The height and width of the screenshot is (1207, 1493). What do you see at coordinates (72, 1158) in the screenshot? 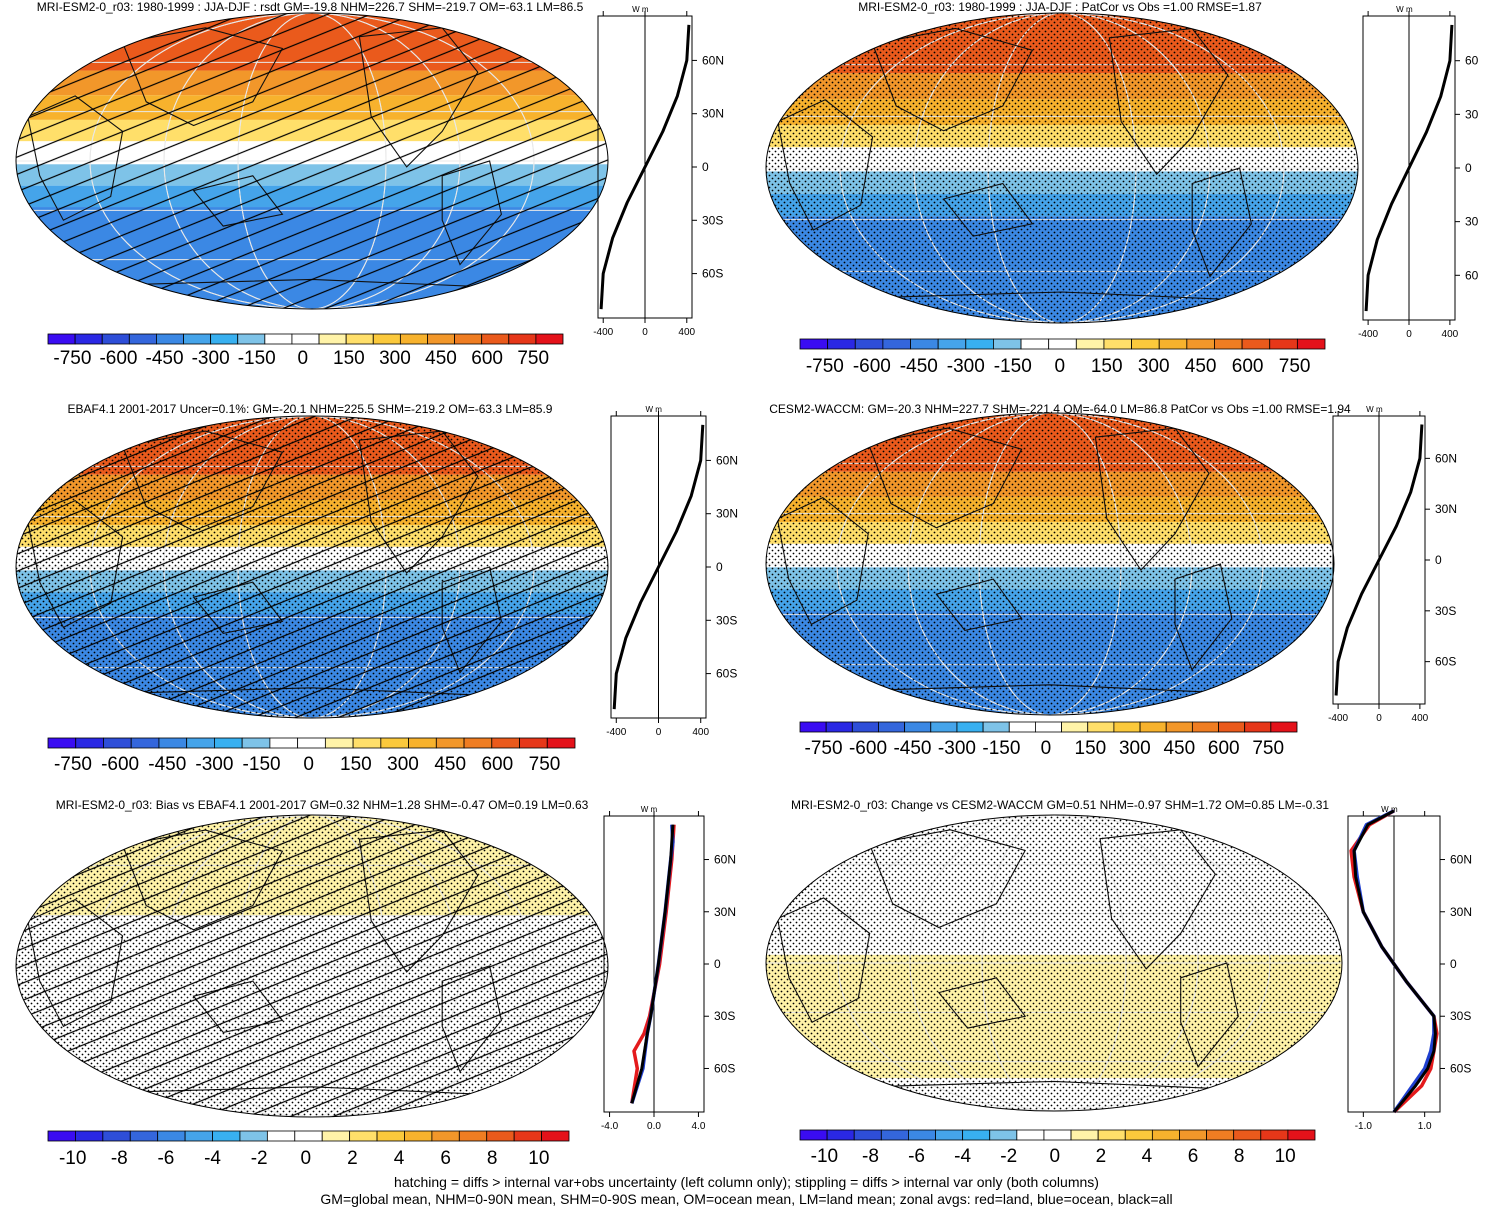
I see `colorbar-label: -10` at bounding box center [72, 1158].